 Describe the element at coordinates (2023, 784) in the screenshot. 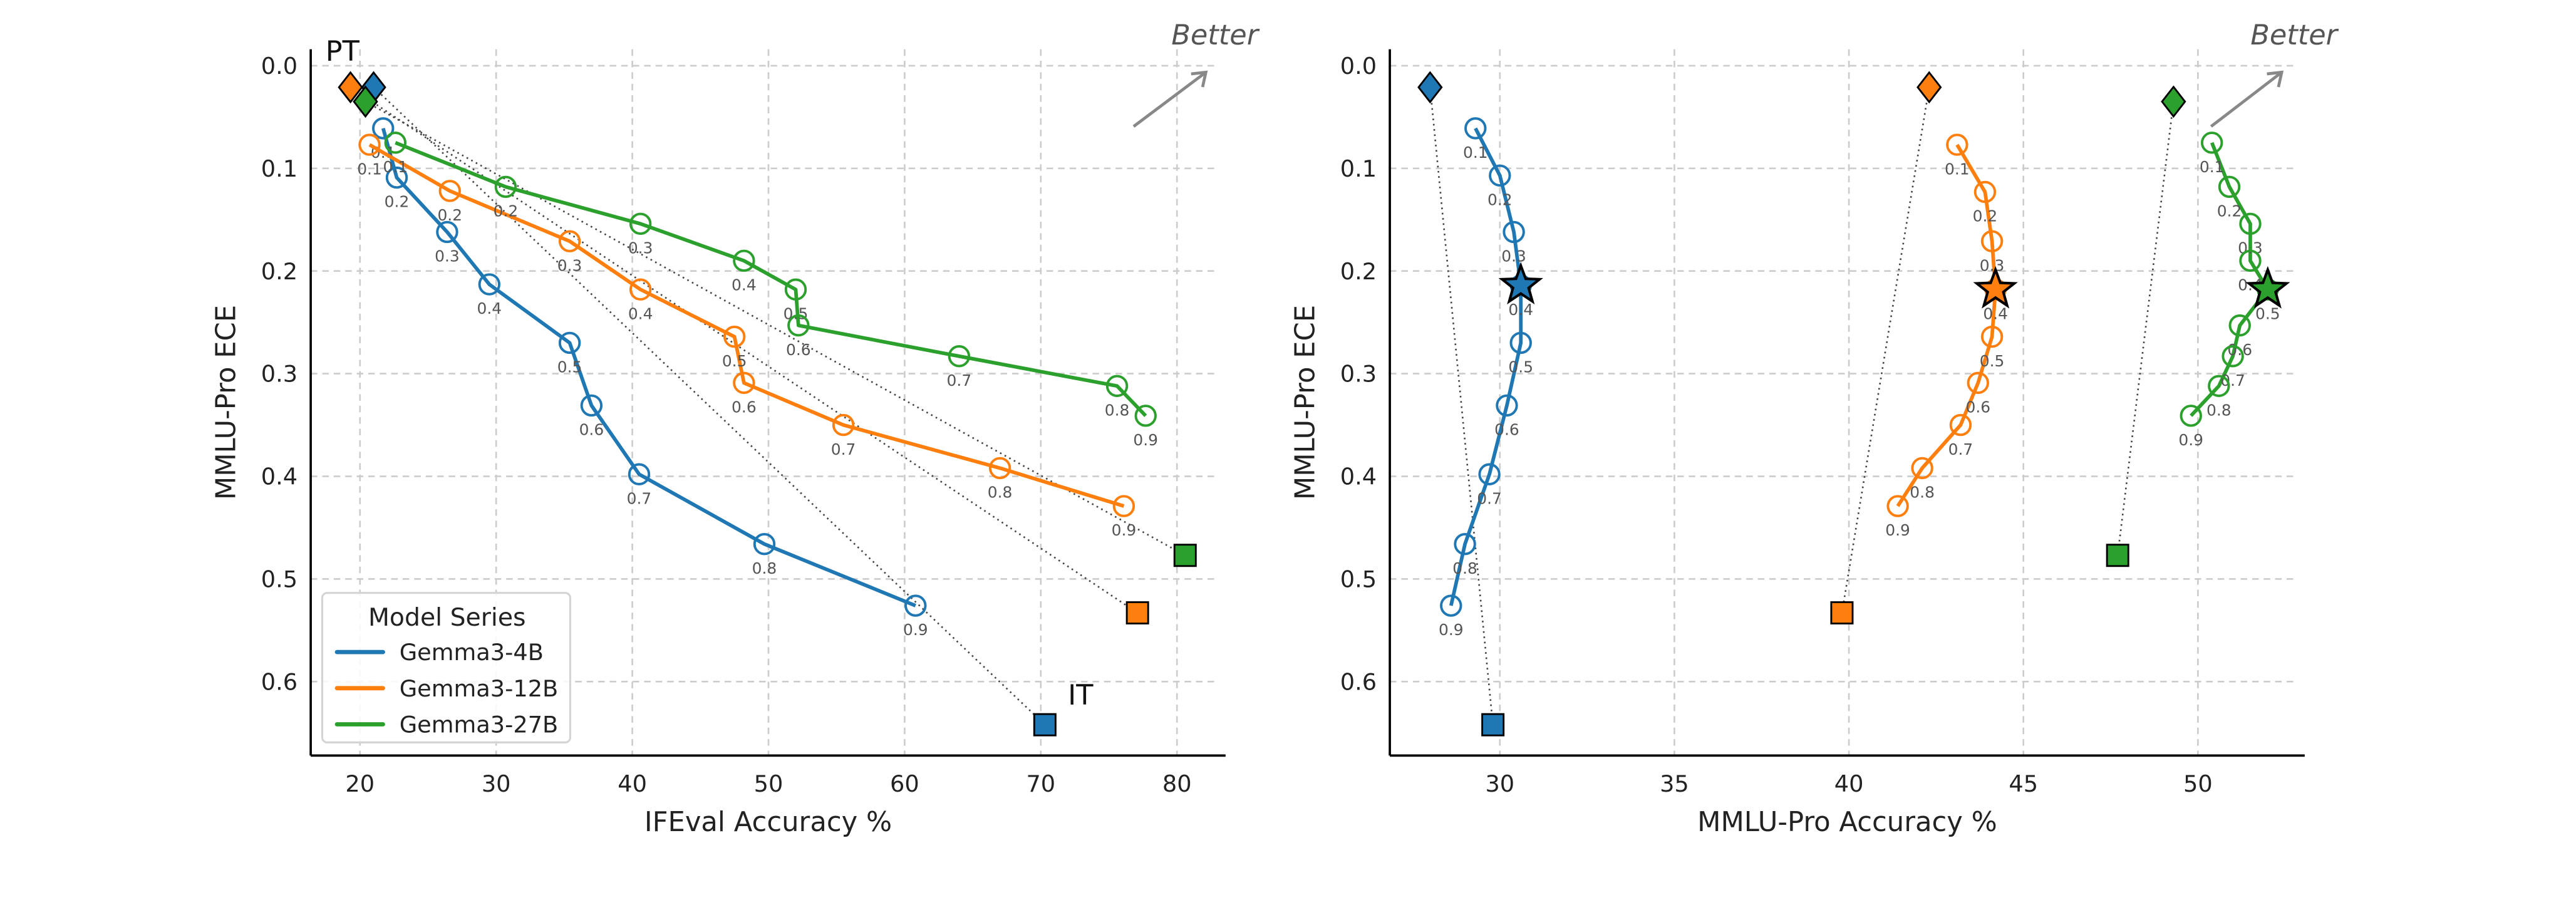

I see `x-tick-label: 45` at that location.